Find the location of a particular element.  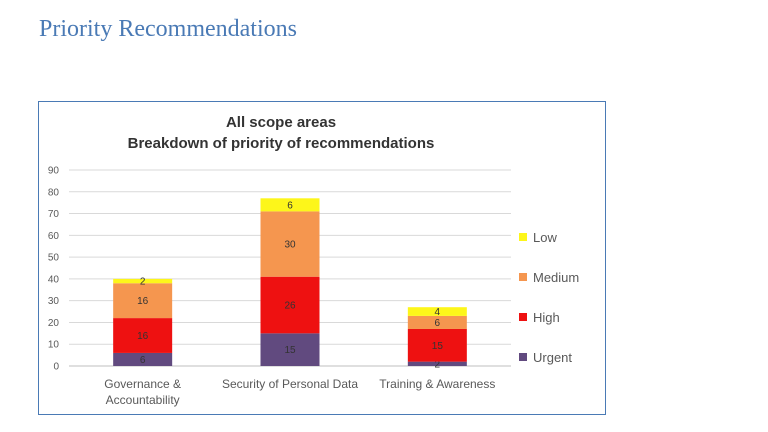

data-label: 30 is located at coordinates (290, 245).